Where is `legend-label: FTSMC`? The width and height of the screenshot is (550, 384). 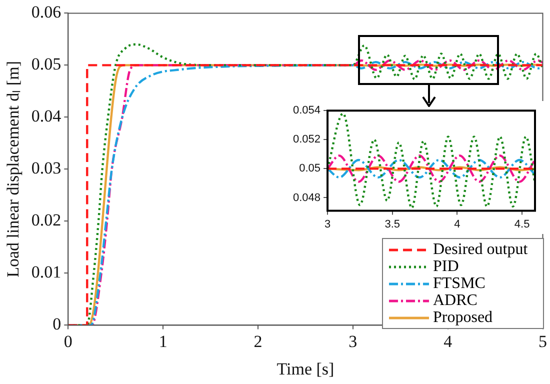 legend-label: FTSMC is located at coordinates (459, 283).